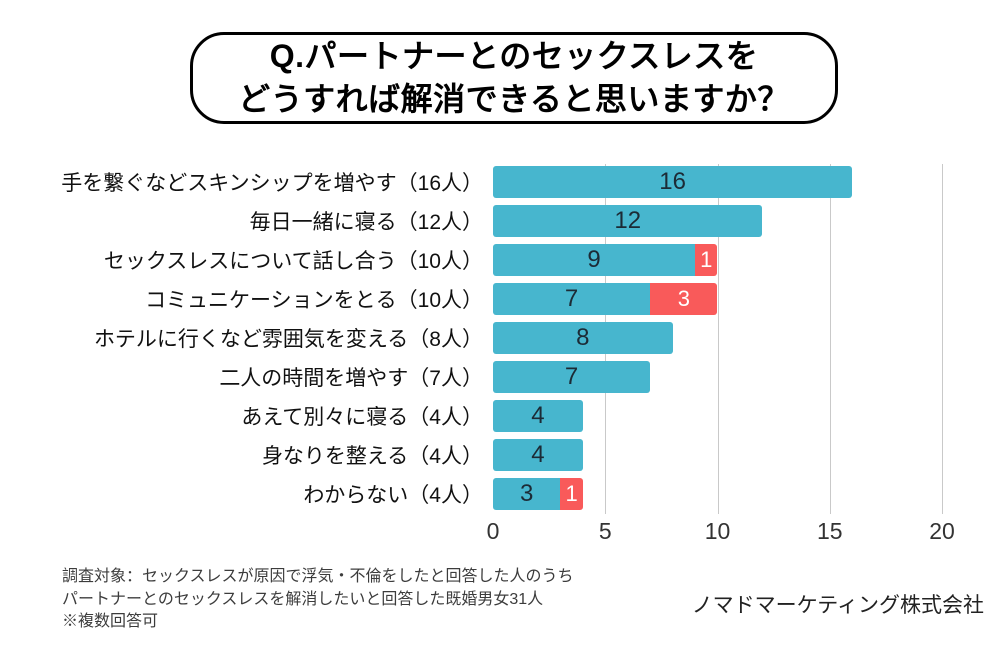  Describe the element at coordinates (837, 605) in the screenshot. I see `company-name: ノマドマーケティング株式会社` at that location.